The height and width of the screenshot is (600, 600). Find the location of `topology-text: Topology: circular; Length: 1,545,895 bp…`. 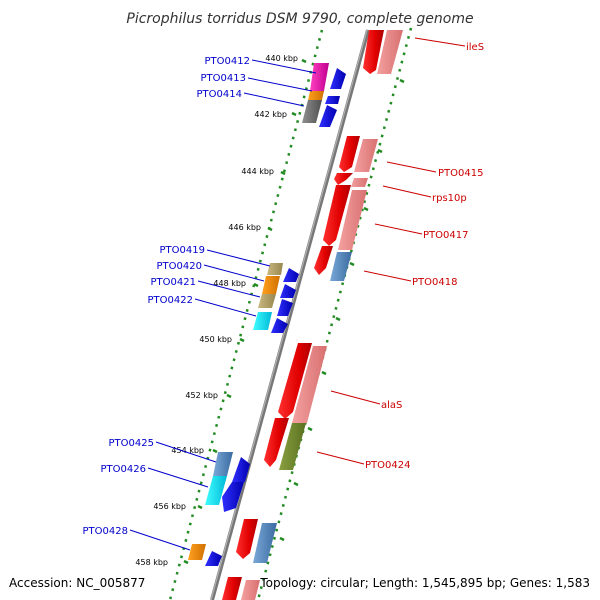

topology-text: Topology: circular; Length: 1,545,895 bp… is located at coordinates (424, 583).